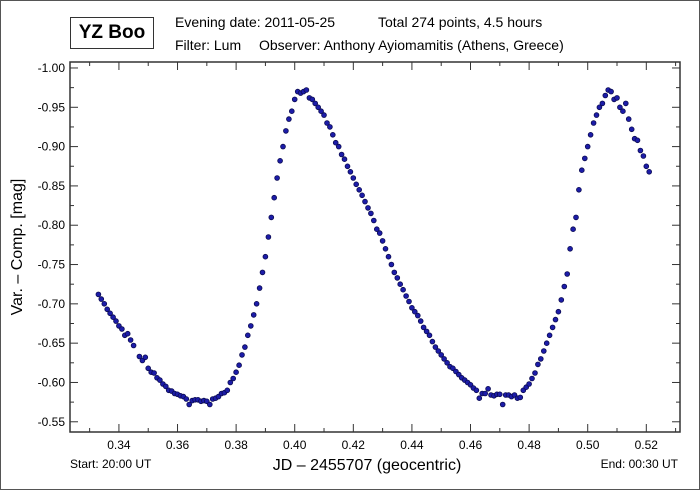 This screenshot has height=490, width=700. What do you see at coordinates (255, 22) in the screenshot?
I see `evening-date: Evening date: 2011-05-25` at bounding box center [255, 22].